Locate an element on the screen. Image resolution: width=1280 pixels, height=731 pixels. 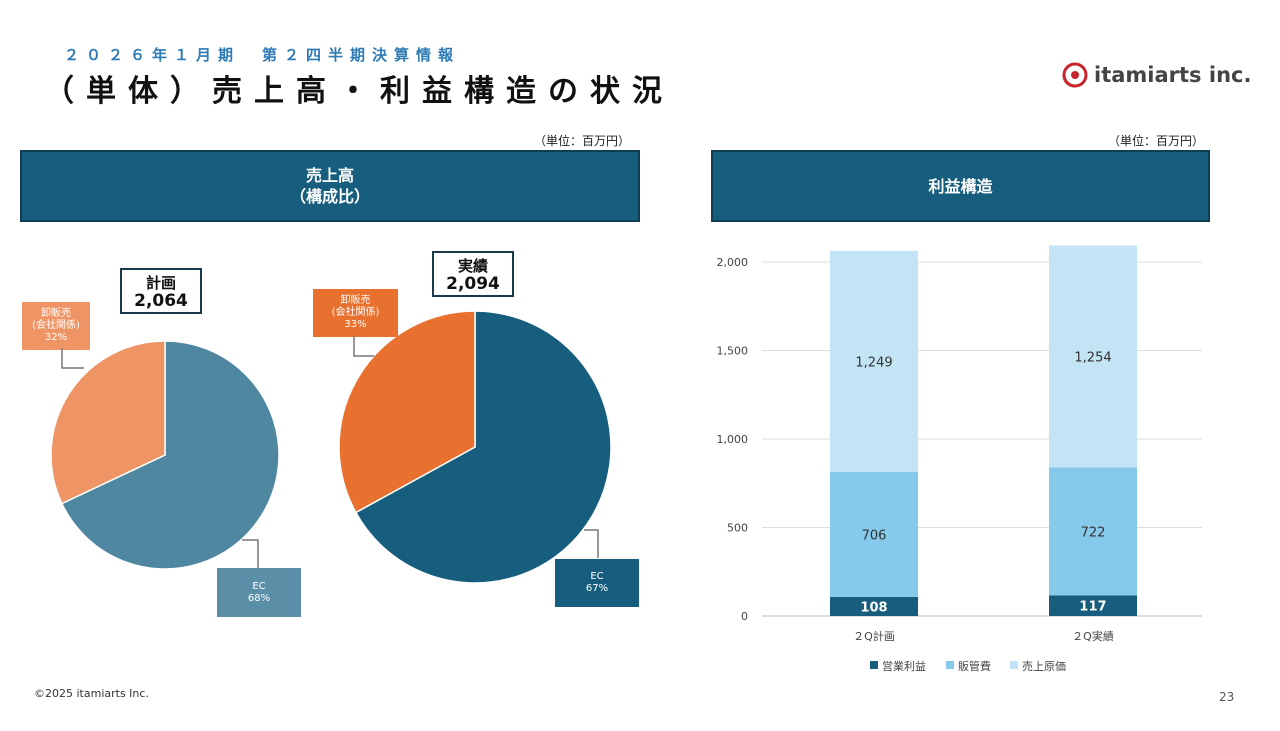
callout-percent: 33% is located at coordinates (355, 324).